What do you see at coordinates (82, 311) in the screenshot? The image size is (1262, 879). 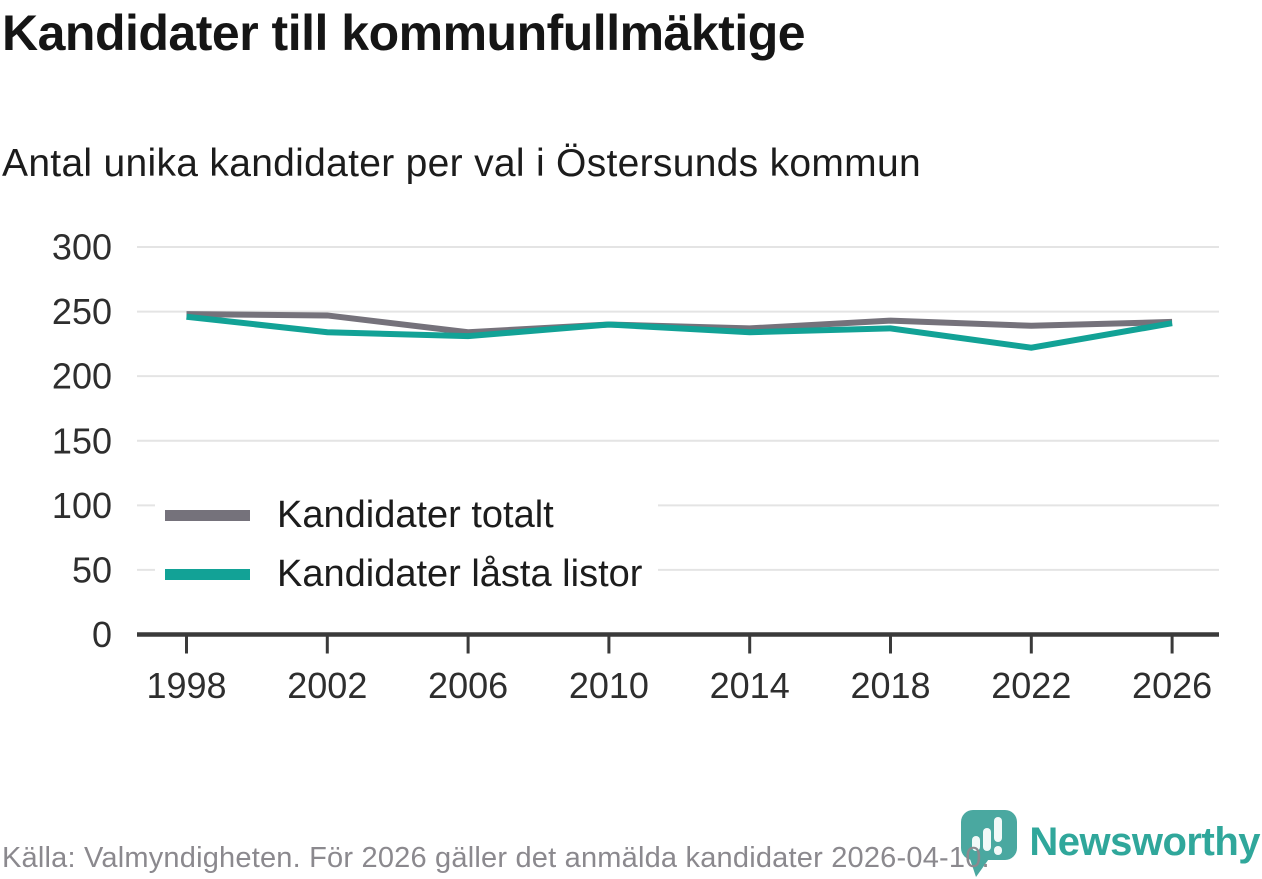 I see `y-tick-label: 250` at bounding box center [82, 311].